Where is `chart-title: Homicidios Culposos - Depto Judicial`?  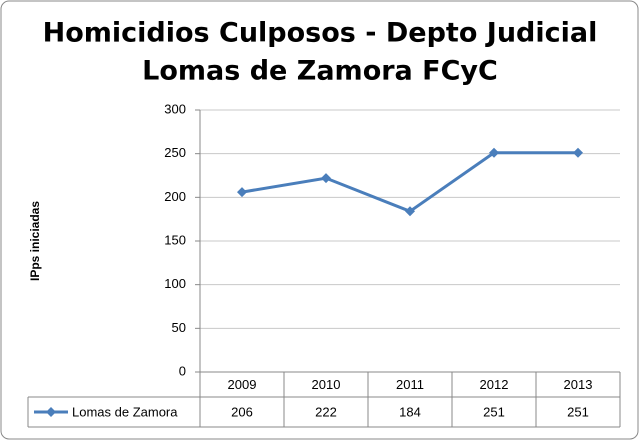
chart-title: Homicidios Culposos - Depto Judicial is located at coordinates (320, 33).